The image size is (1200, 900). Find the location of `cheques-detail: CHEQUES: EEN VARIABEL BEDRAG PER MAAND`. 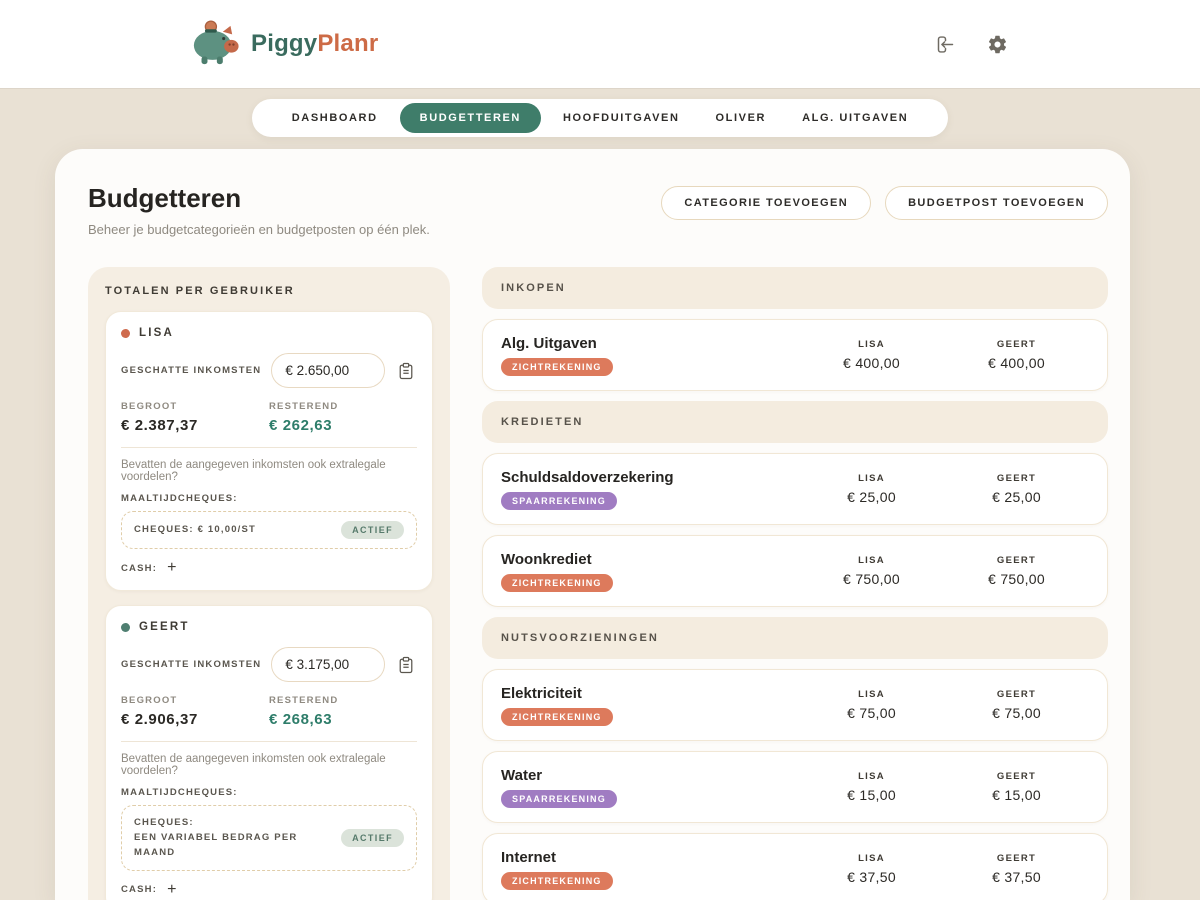

cheques-detail: CHEQUES: EEN VARIABEL BEDRAG PER MAAND is located at coordinates (233, 838).